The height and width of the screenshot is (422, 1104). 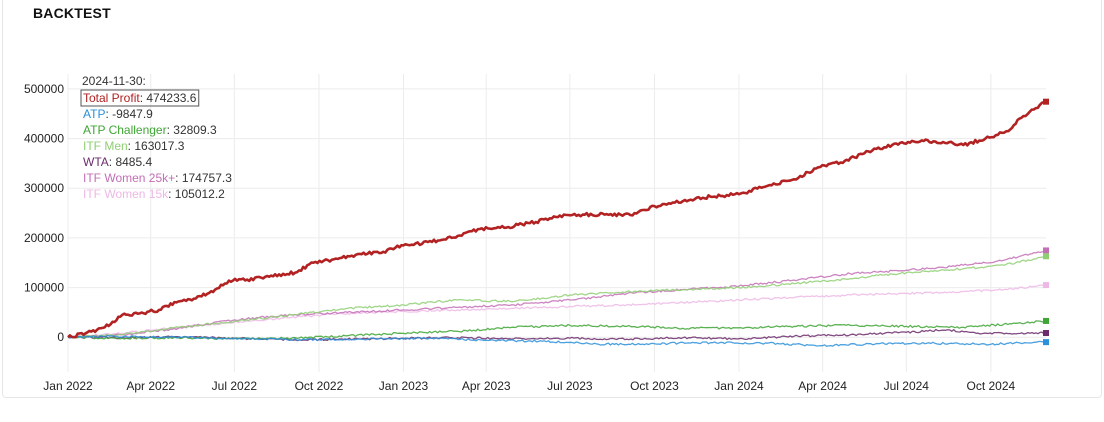 I want to click on series-line-atp, so click(x=557, y=340).